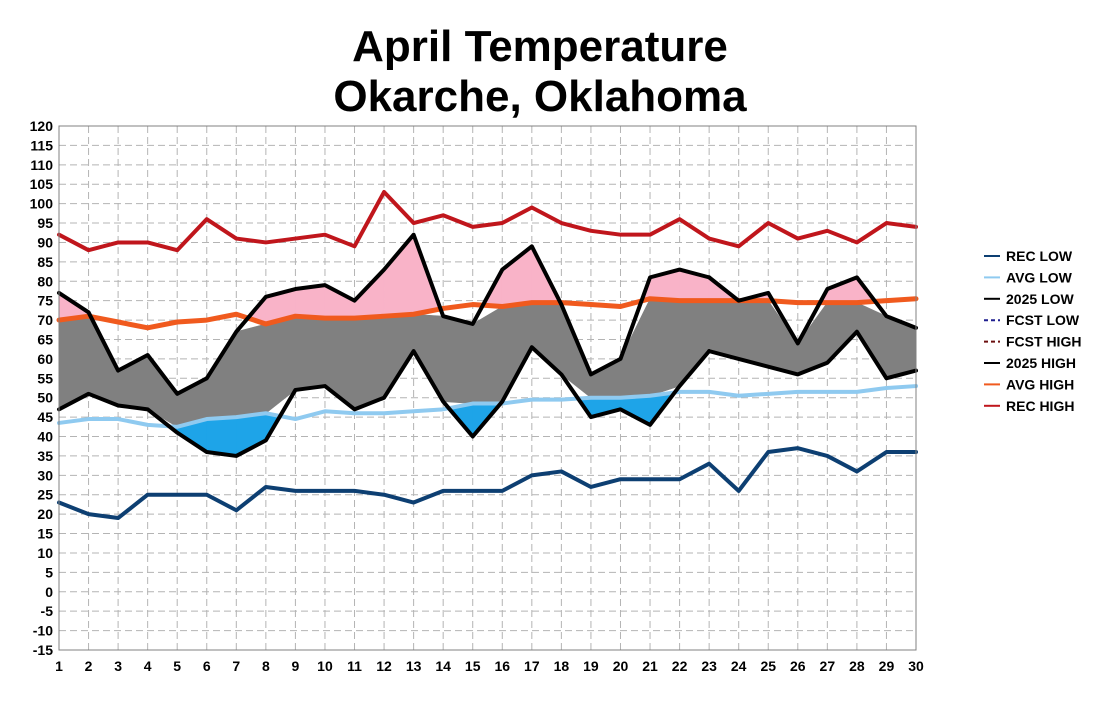 The image size is (1100, 702). Describe the element at coordinates (650, 666) in the screenshot. I see `x-tick-label: 21` at that location.